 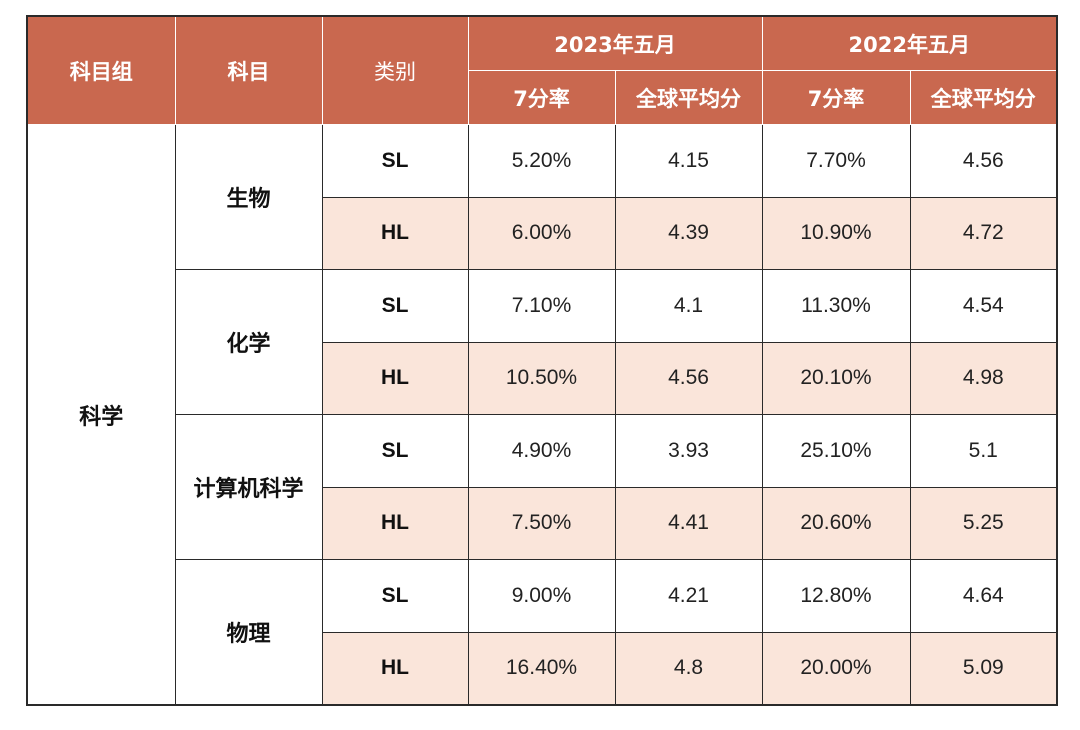 What do you see at coordinates (836, 451) in the screenshot?
I see `rate-2022-cell: 25.10%` at bounding box center [836, 451].